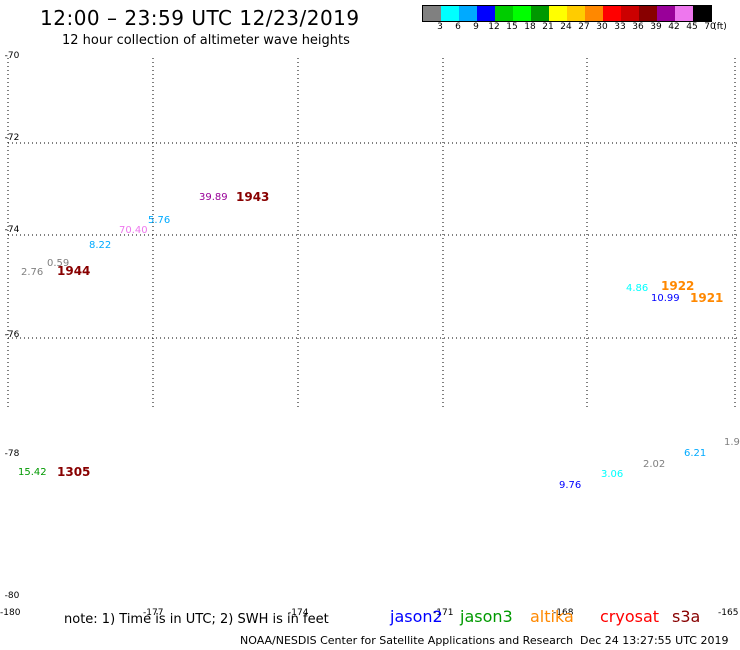  I want to click on legend-tick-label: 18, so click(530, 27).